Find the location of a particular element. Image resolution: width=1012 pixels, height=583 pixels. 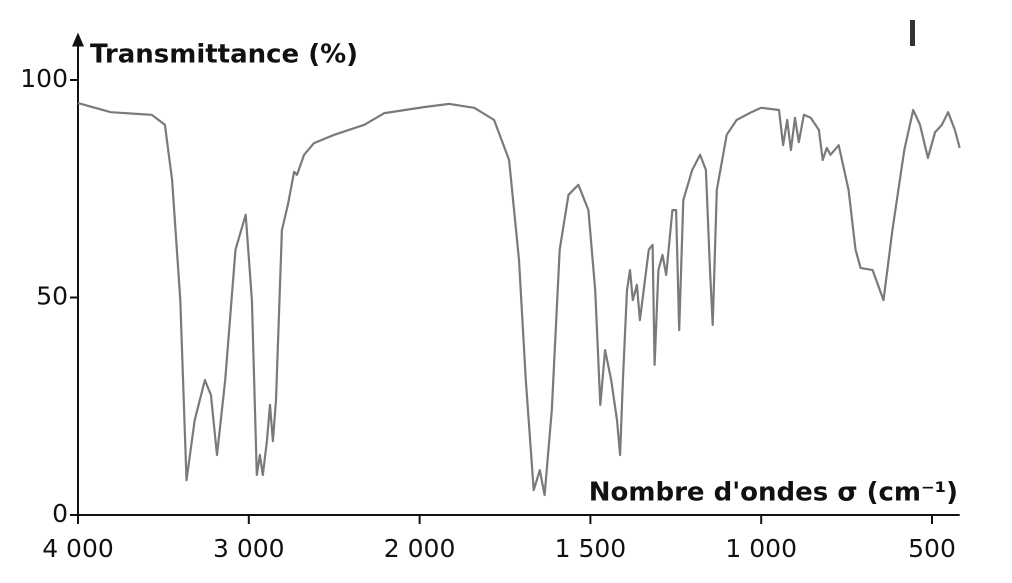

y-axis-label: Transmittance (%) is located at coordinates (224, 55).